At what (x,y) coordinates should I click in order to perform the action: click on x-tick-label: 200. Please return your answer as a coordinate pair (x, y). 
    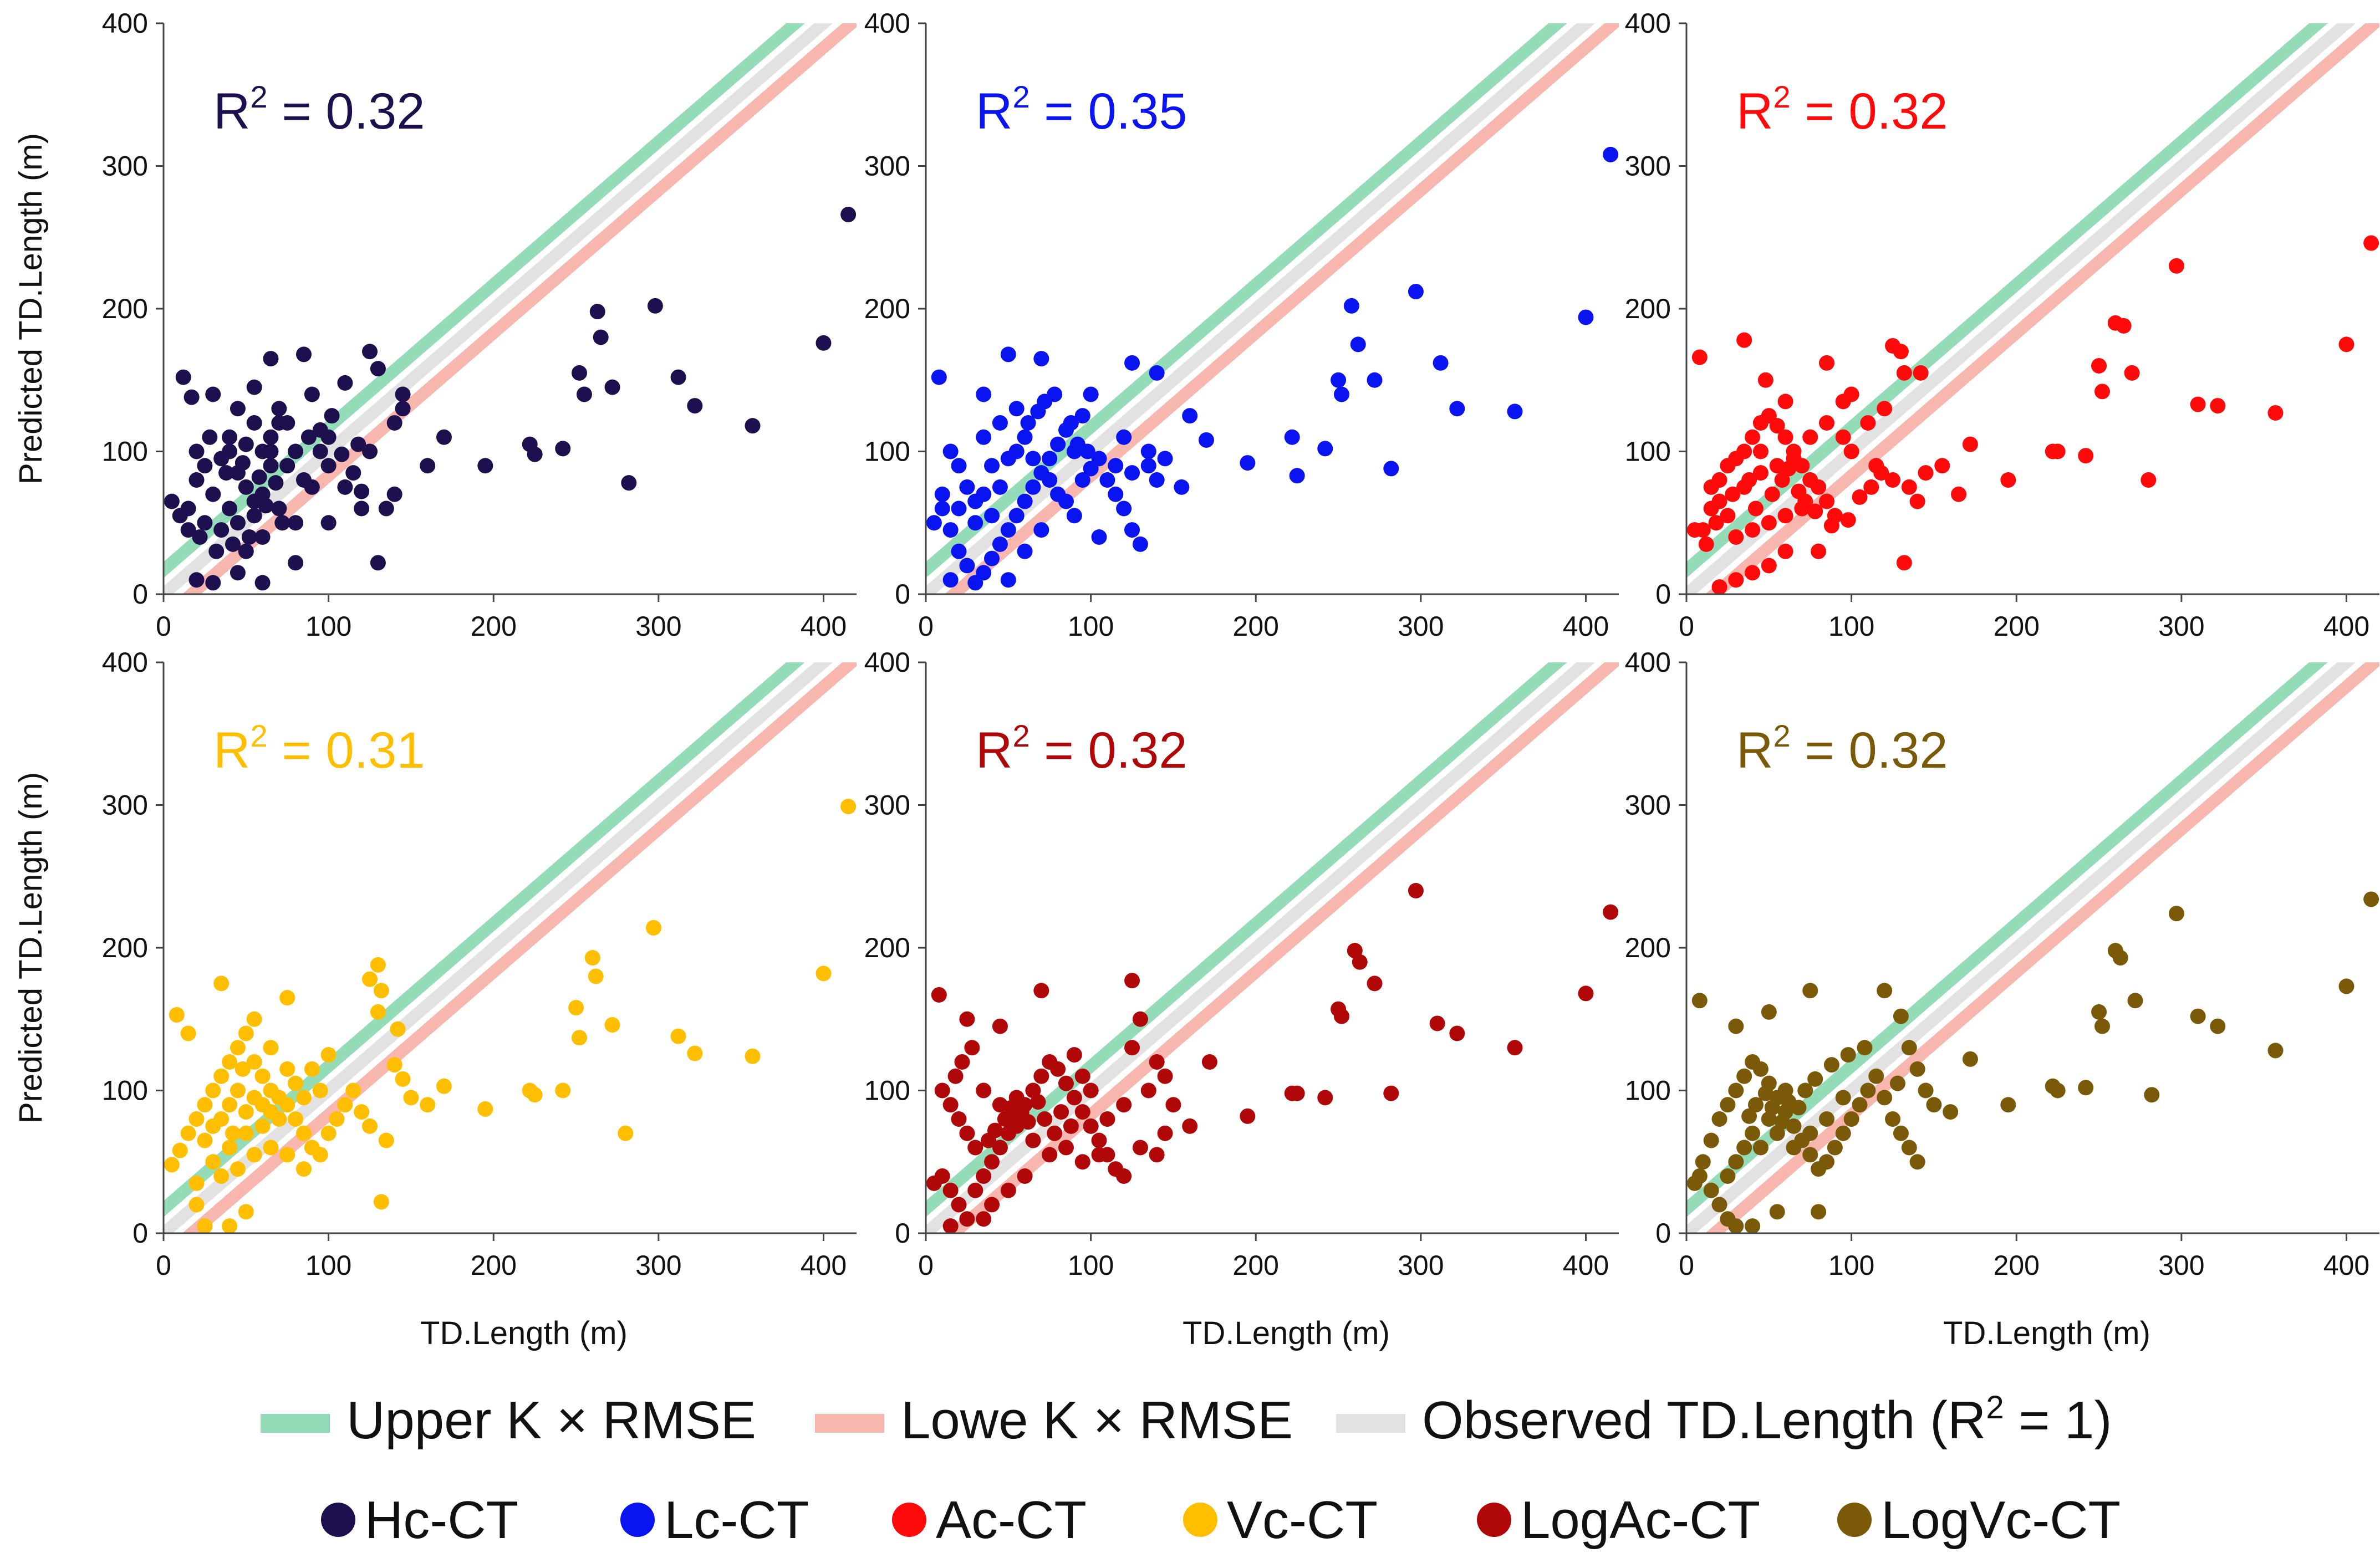
    Looking at the image, I should click on (2017, 626).